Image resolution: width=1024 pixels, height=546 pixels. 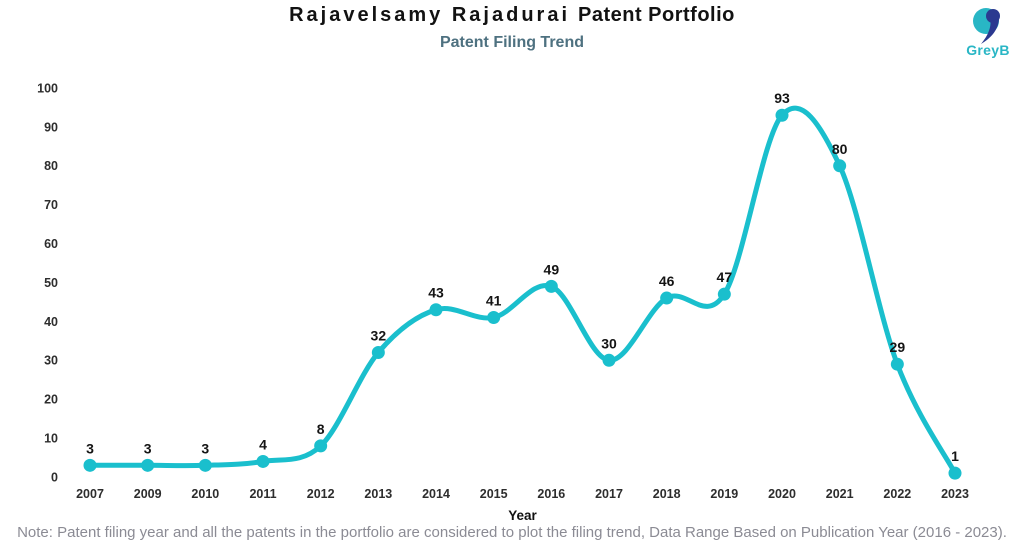 I want to click on data-point-label: 93, so click(x=782, y=98).